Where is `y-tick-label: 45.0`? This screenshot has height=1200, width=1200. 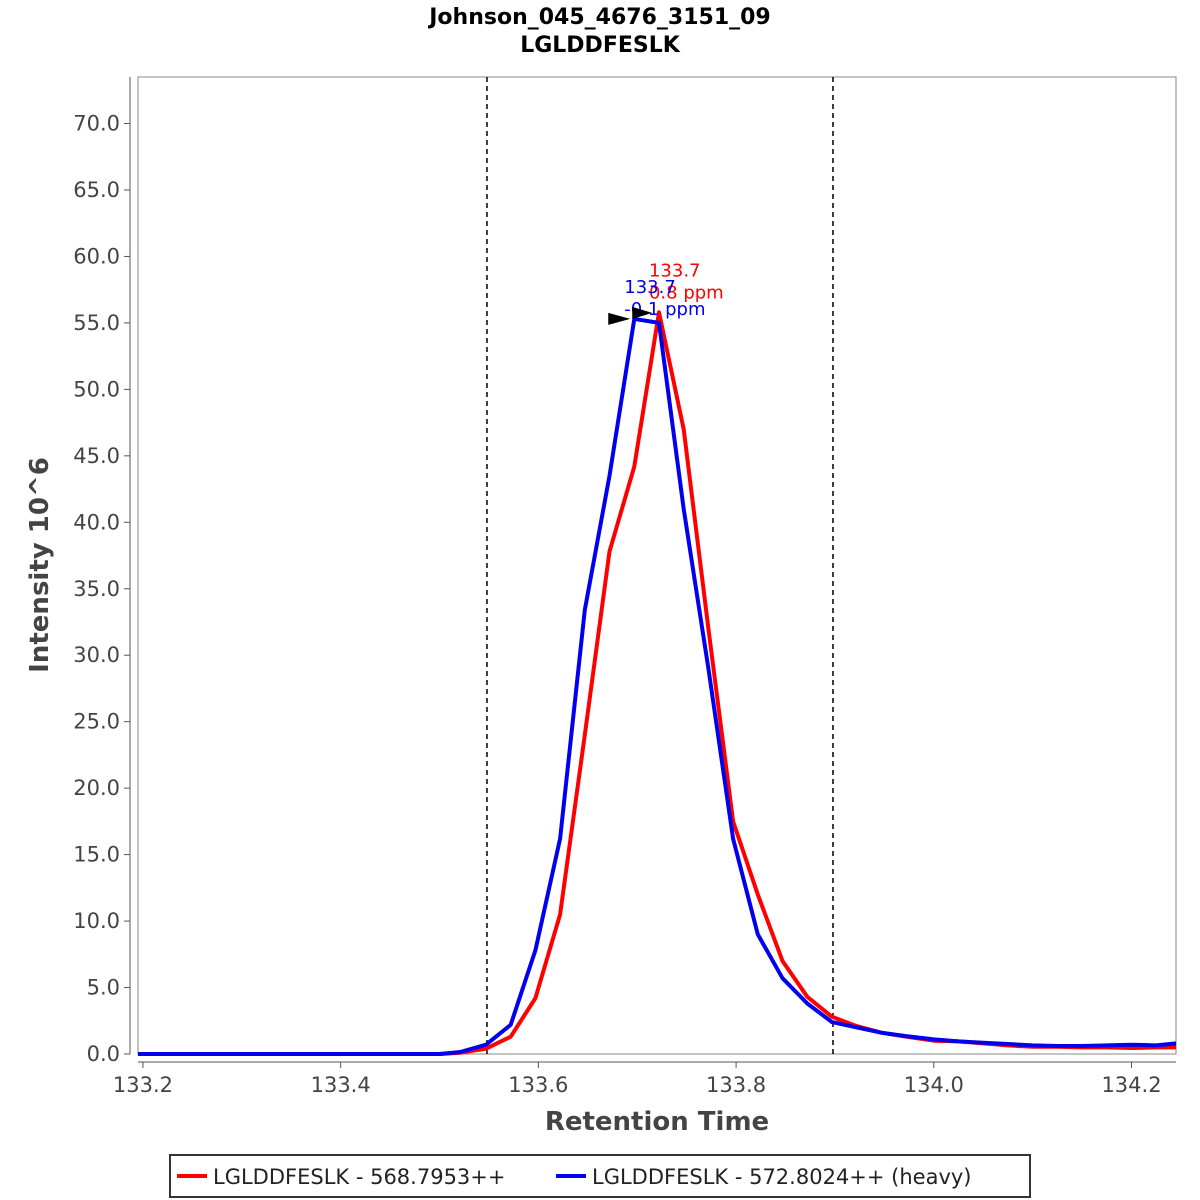
y-tick-label: 45.0 is located at coordinates (96, 456).